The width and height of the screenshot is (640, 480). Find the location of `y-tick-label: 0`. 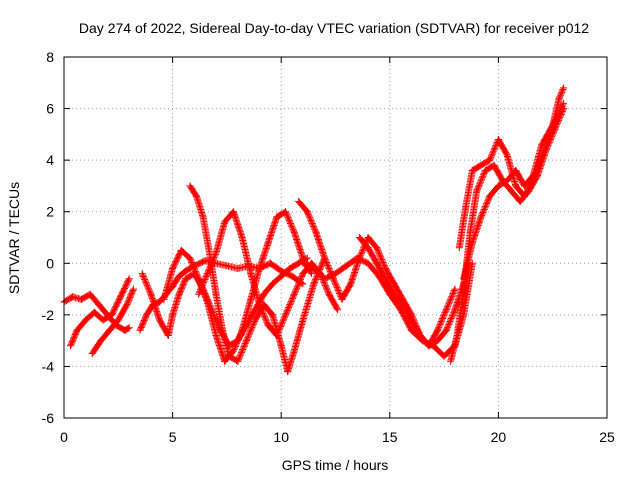

y-tick-label: 0 is located at coordinates (50, 263).